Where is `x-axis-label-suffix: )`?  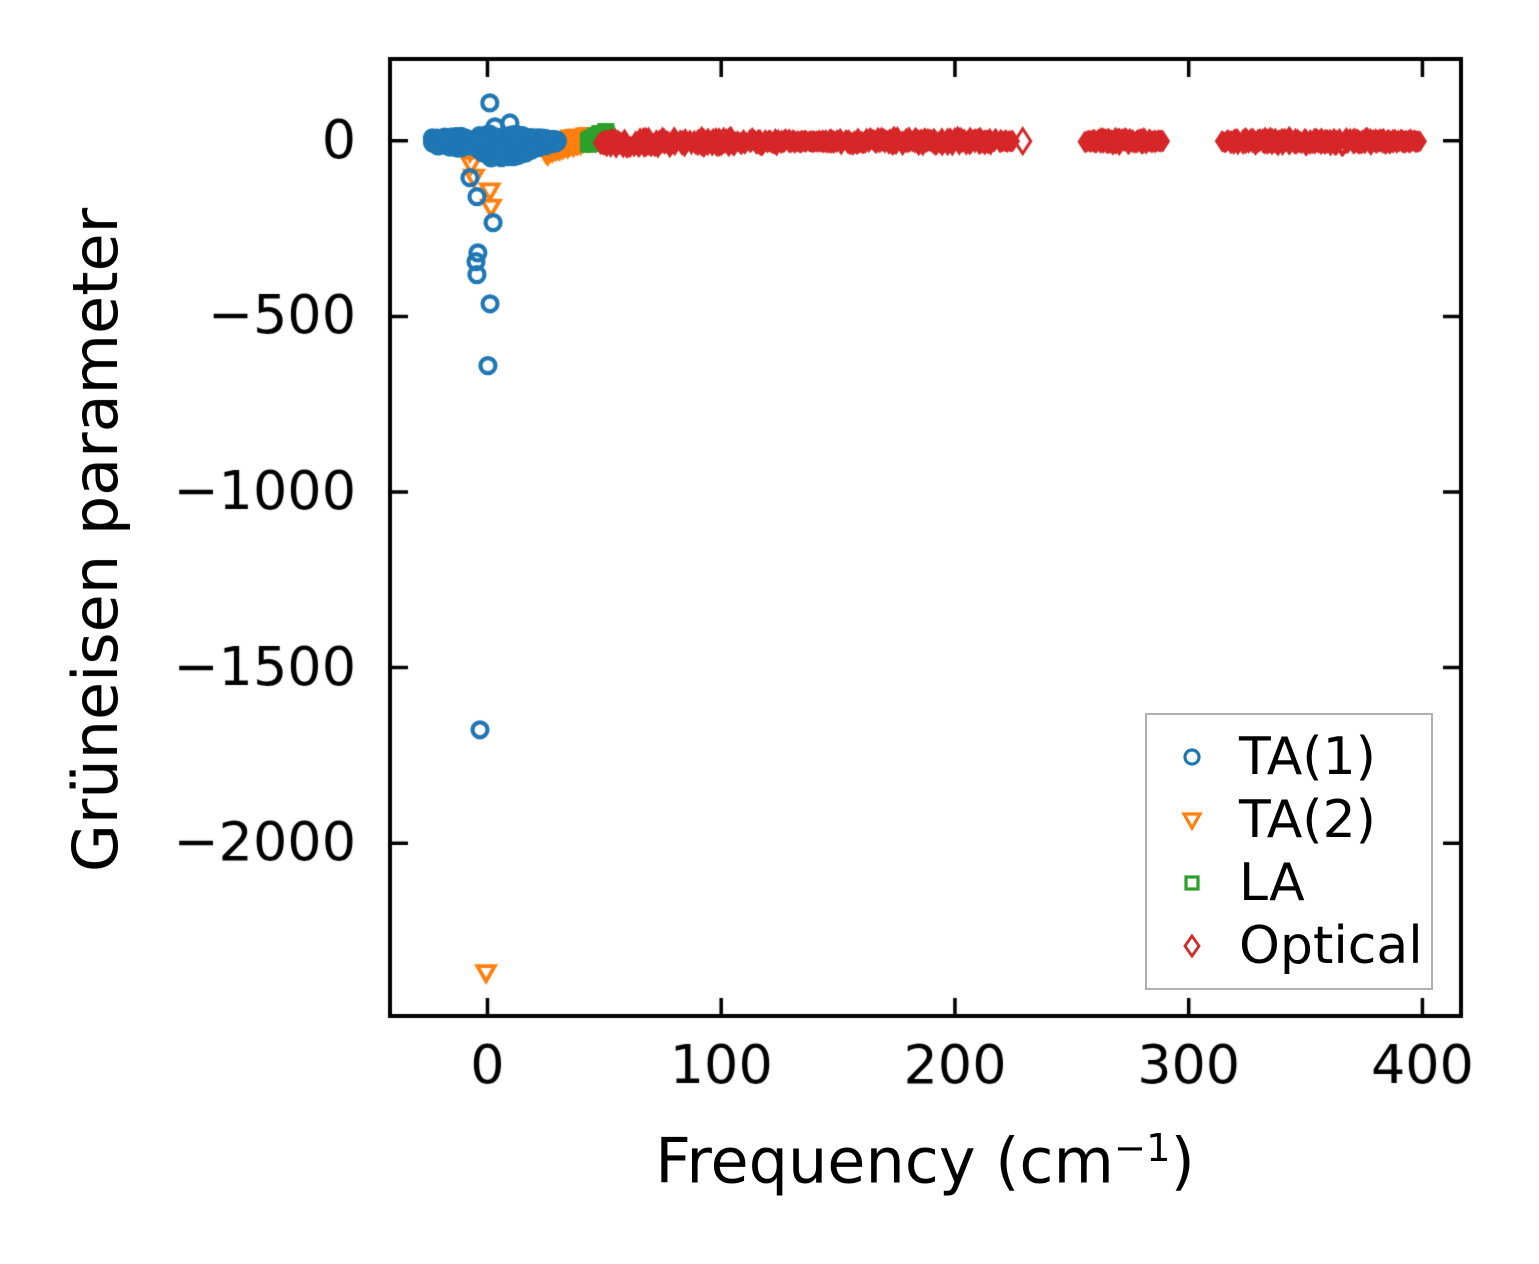 x-axis-label-suffix: ) is located at coordinates (1182, 1161).